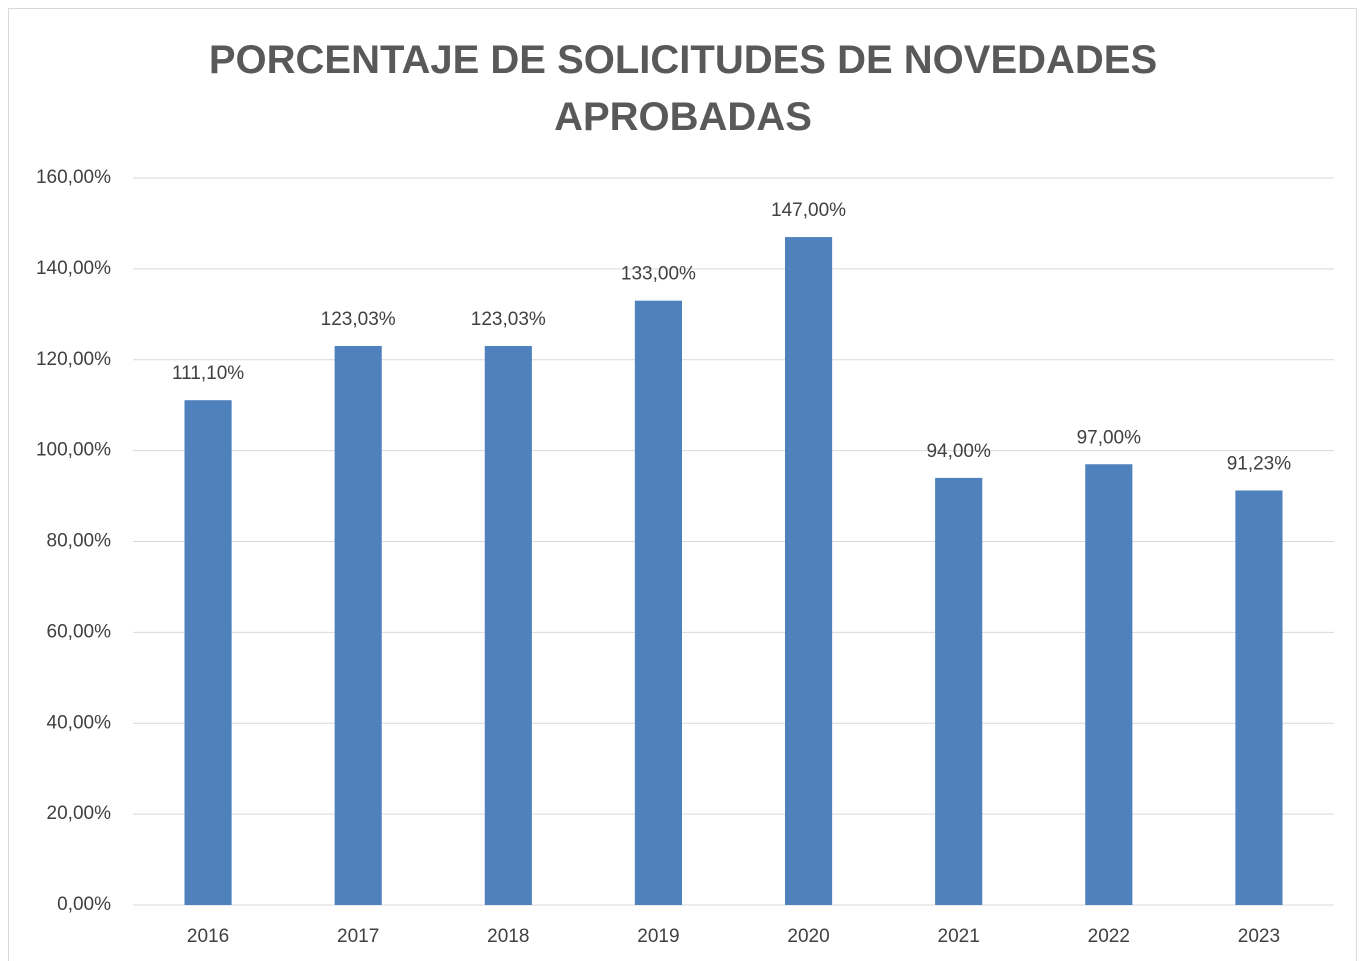  Describe the element at coordinates (1259, 463) in the screenshot. I see `data-label: 91,23%` at that location.